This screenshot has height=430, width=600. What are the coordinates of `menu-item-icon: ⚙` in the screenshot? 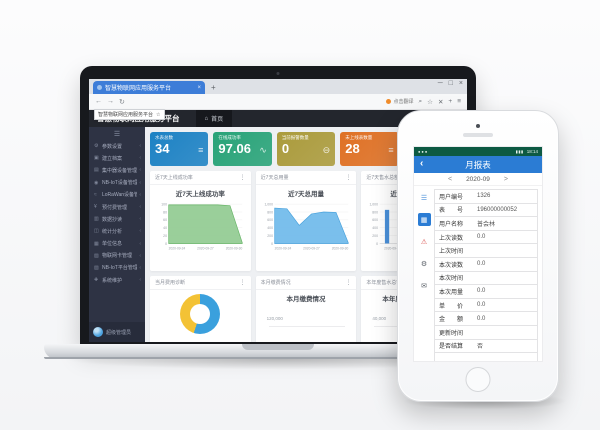 It's located at (96, 146).